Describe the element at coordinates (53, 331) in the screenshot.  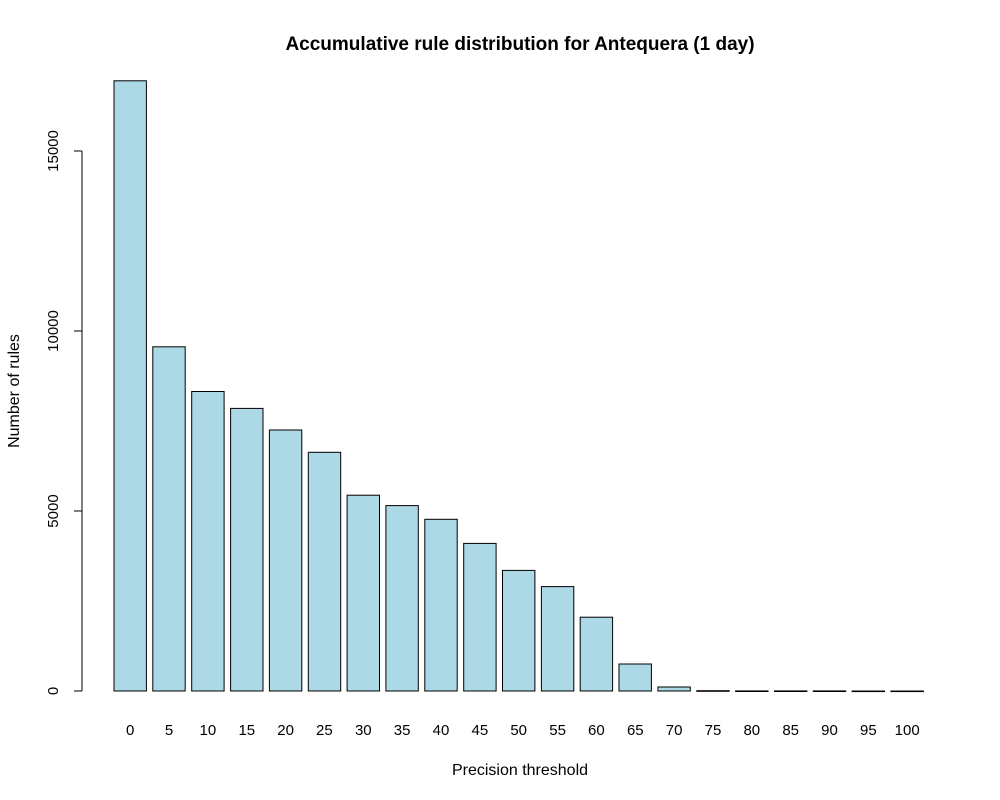
I see `y-tick-label: 10000` at that location.